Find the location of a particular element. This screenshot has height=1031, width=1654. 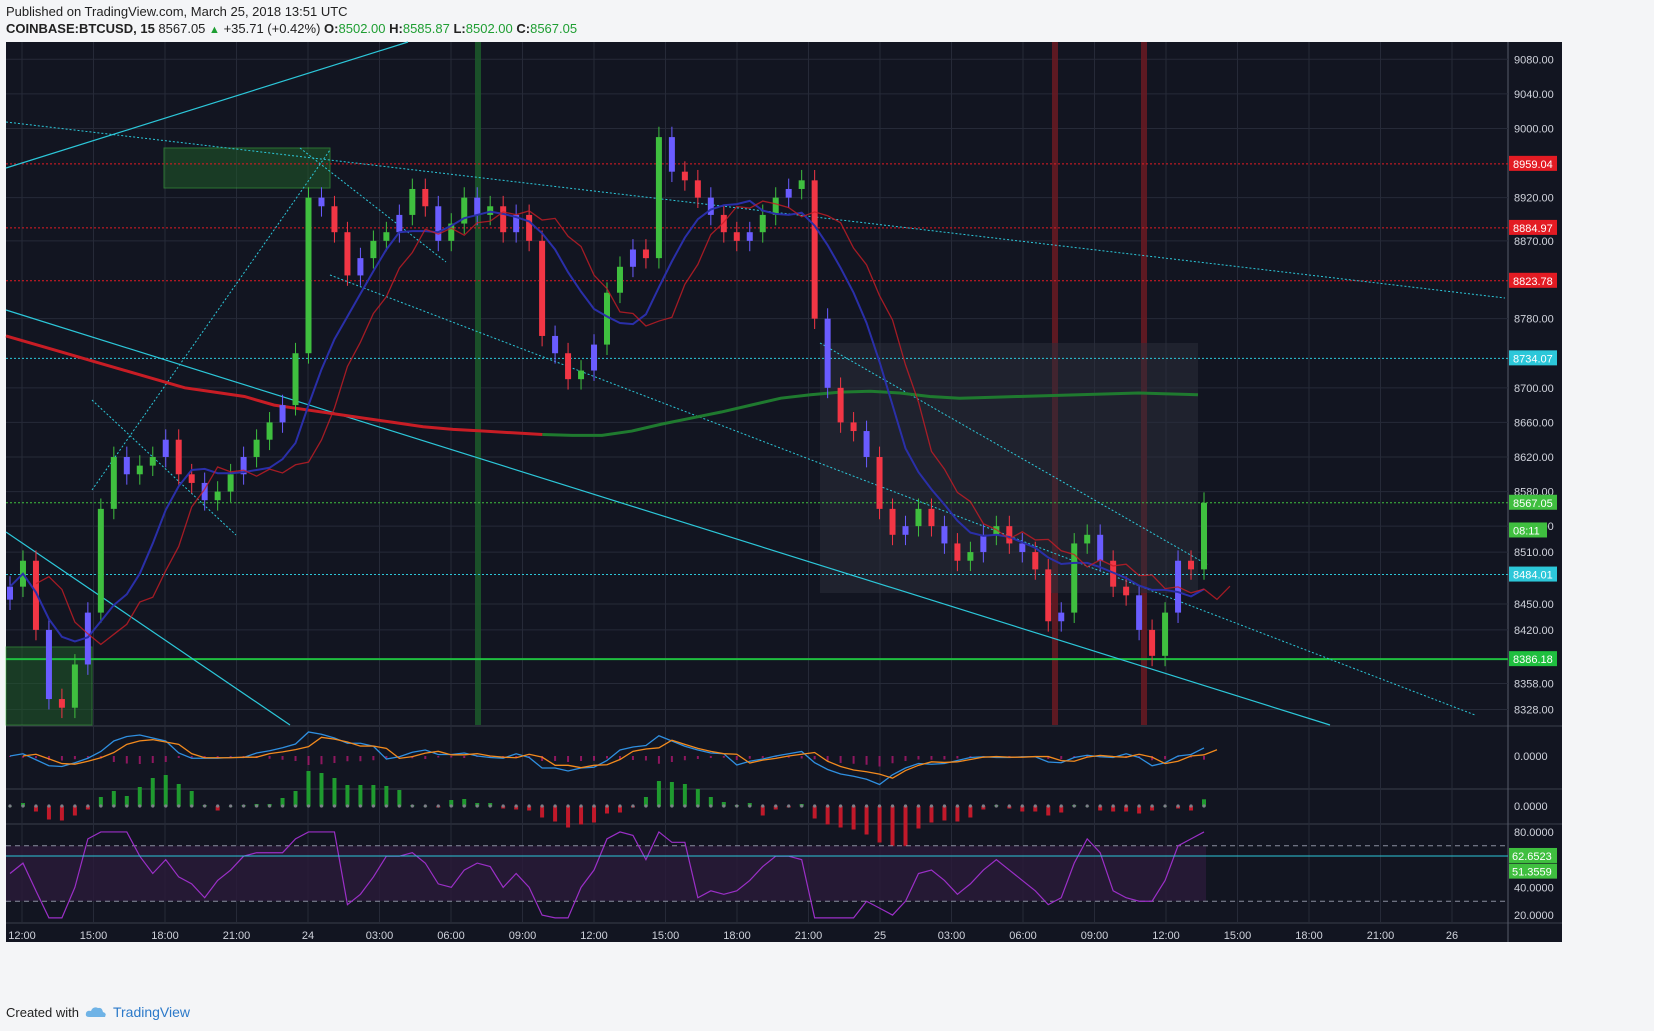

y-tick-label: 8920.00 is located at coordinates (1534, 199).